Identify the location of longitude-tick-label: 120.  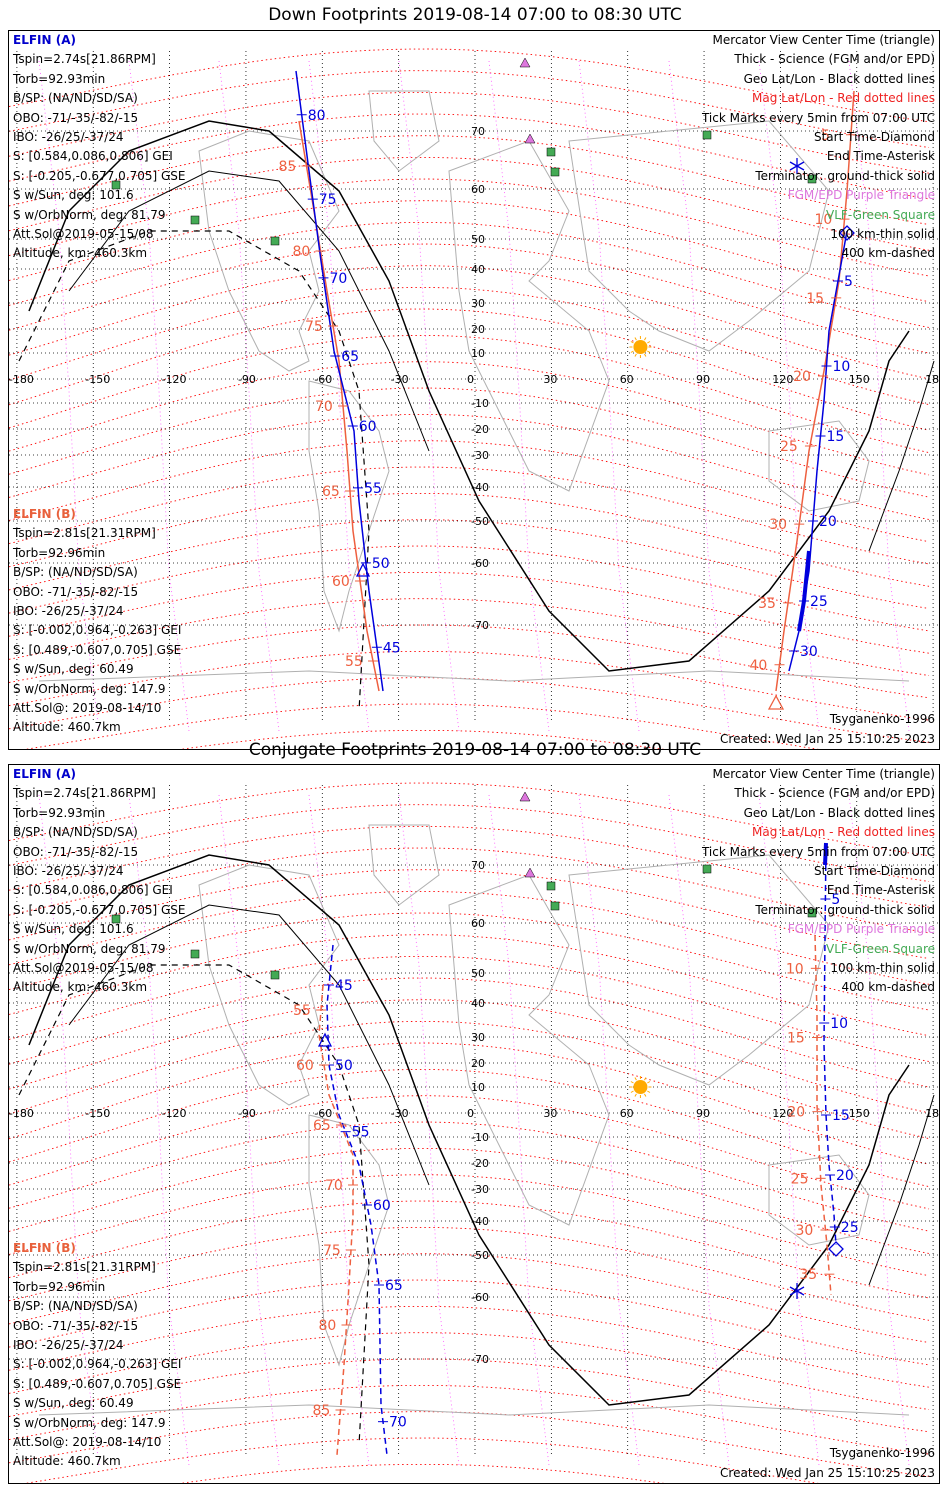
(782, 1113).